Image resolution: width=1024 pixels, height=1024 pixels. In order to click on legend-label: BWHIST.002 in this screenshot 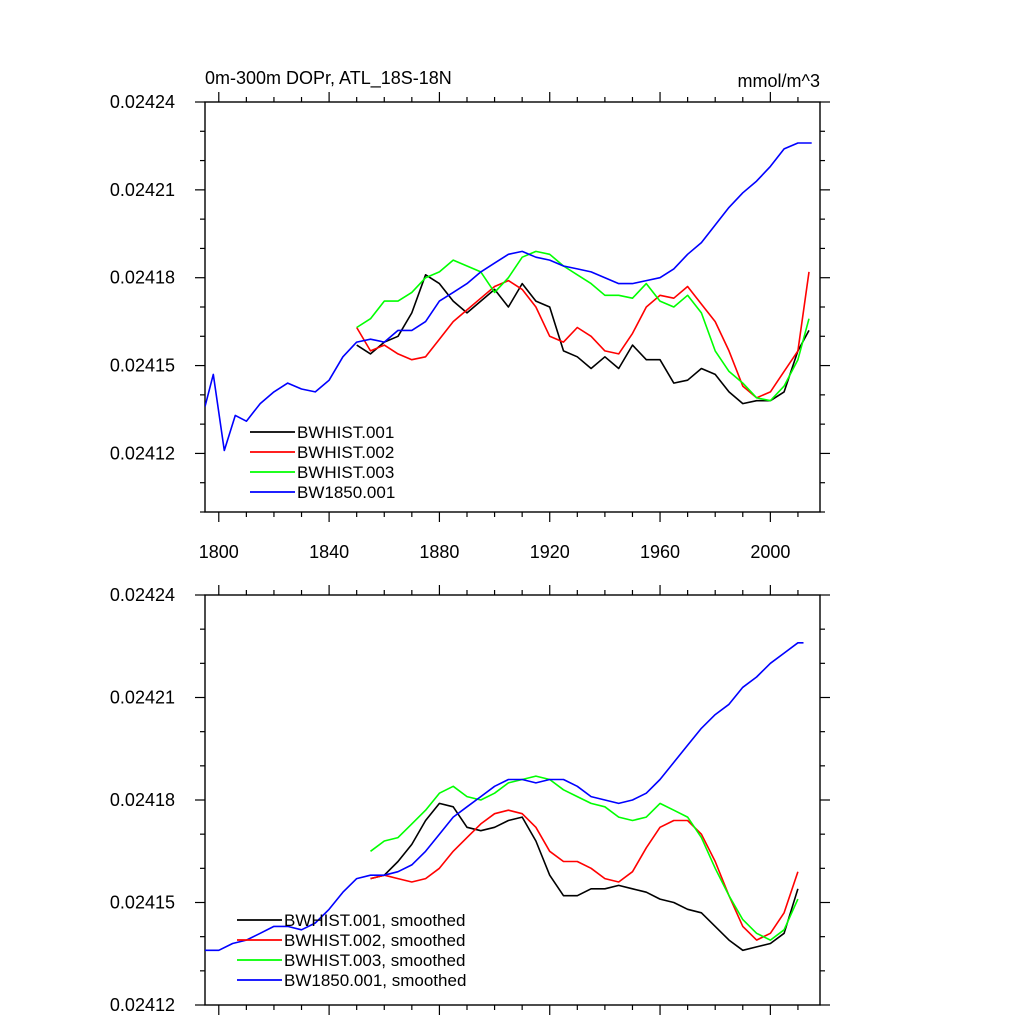, I will do `click(345, 452)`.